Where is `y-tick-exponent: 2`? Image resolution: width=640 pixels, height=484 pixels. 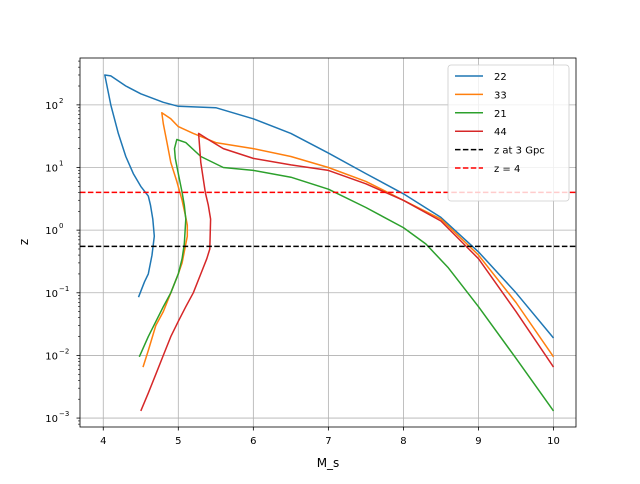
y-tick-exponent: 2 is located at coordinates (61, 101).